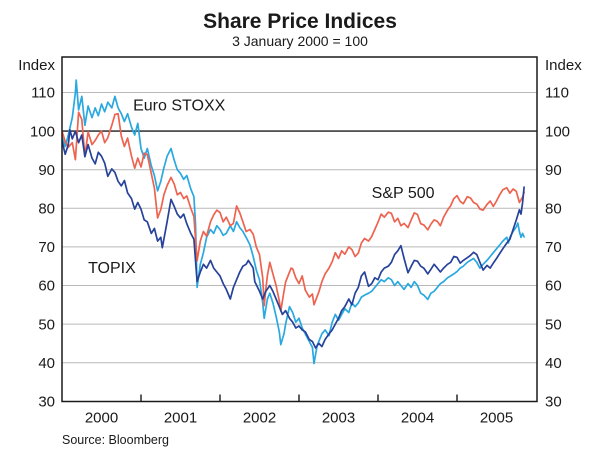  I want to click on chart-title: Share Price Indices, so click(300, 21).